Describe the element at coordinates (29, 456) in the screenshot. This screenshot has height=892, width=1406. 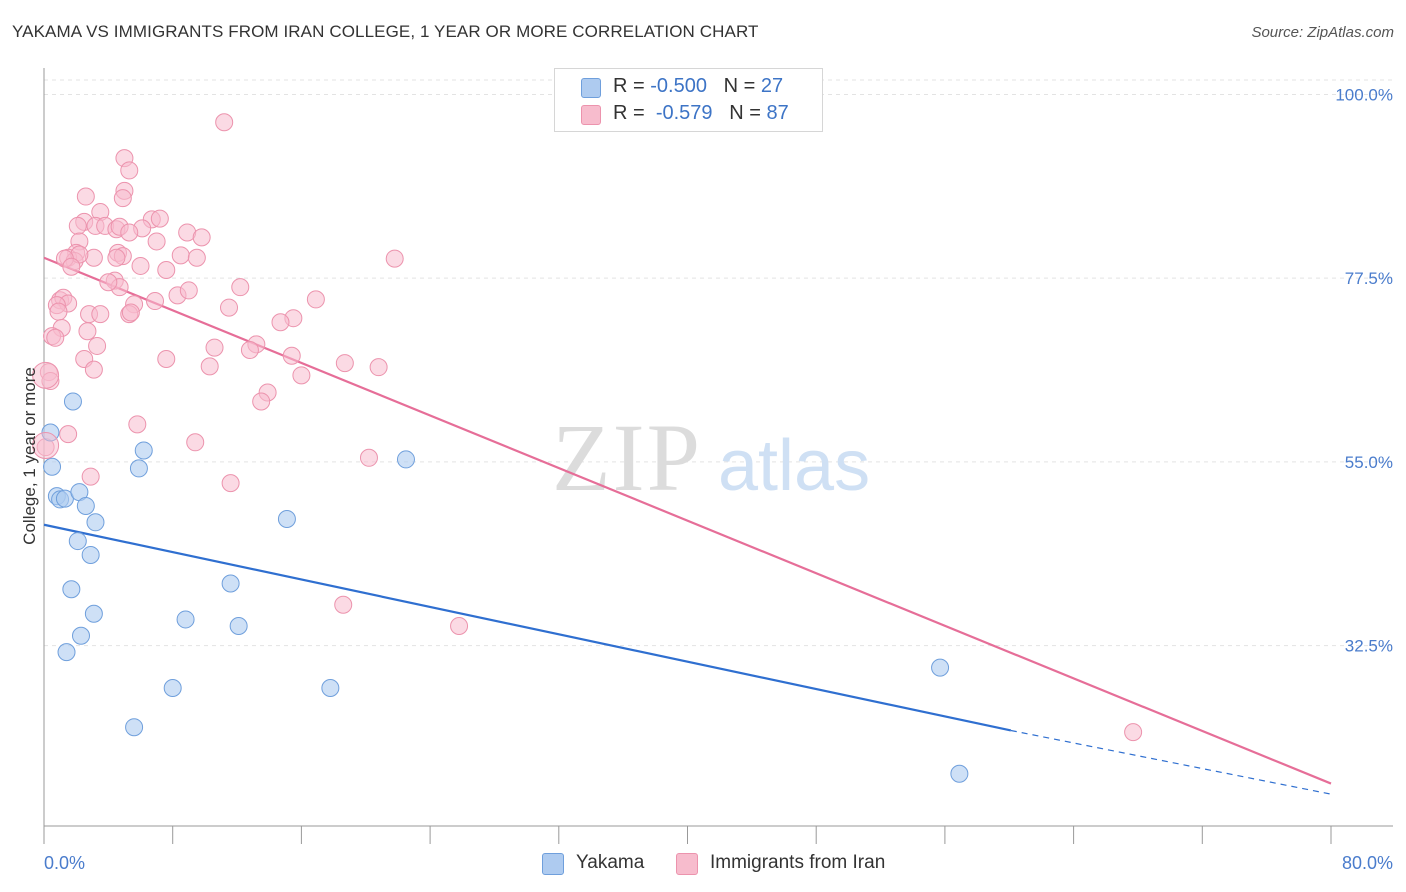
I see `y-axis-label: College, 1 year or more` at that location.